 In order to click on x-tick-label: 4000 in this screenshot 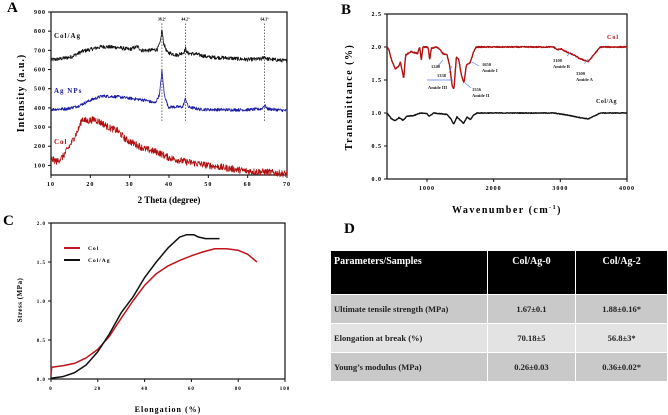, I will do `click(627, 189)`.